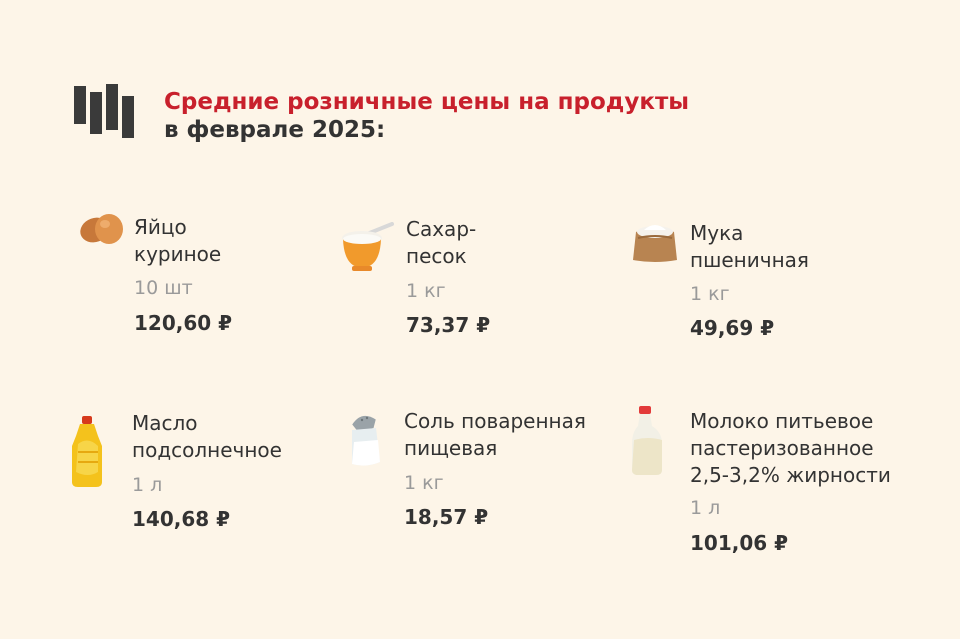 The image size is (960, 639). I want to click on product-name: Мука пшеничная, so click(749, 246).